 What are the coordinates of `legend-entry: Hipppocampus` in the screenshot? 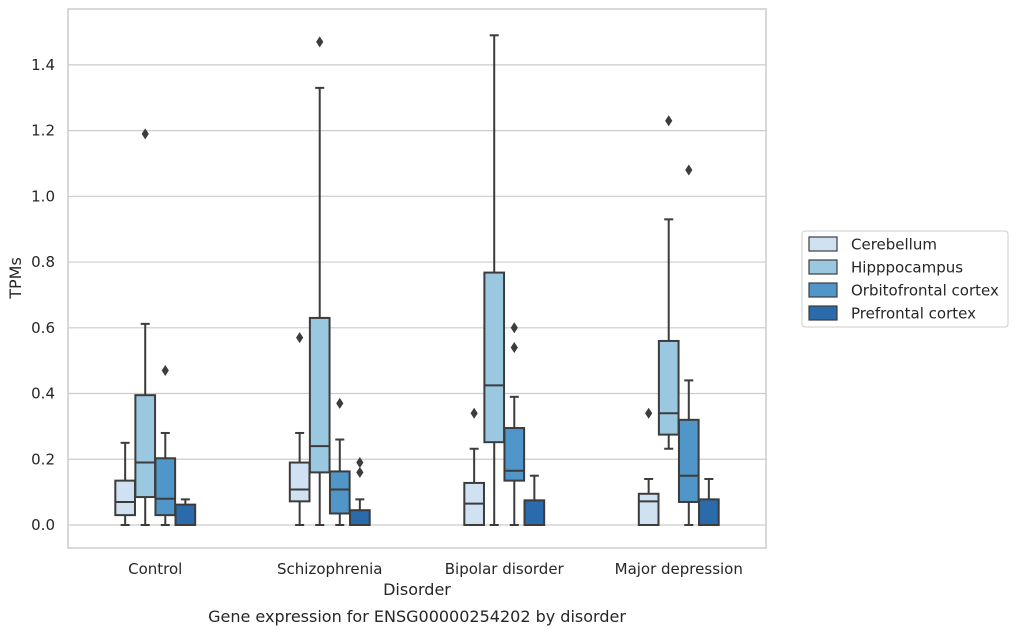 It's located at (907, 268).